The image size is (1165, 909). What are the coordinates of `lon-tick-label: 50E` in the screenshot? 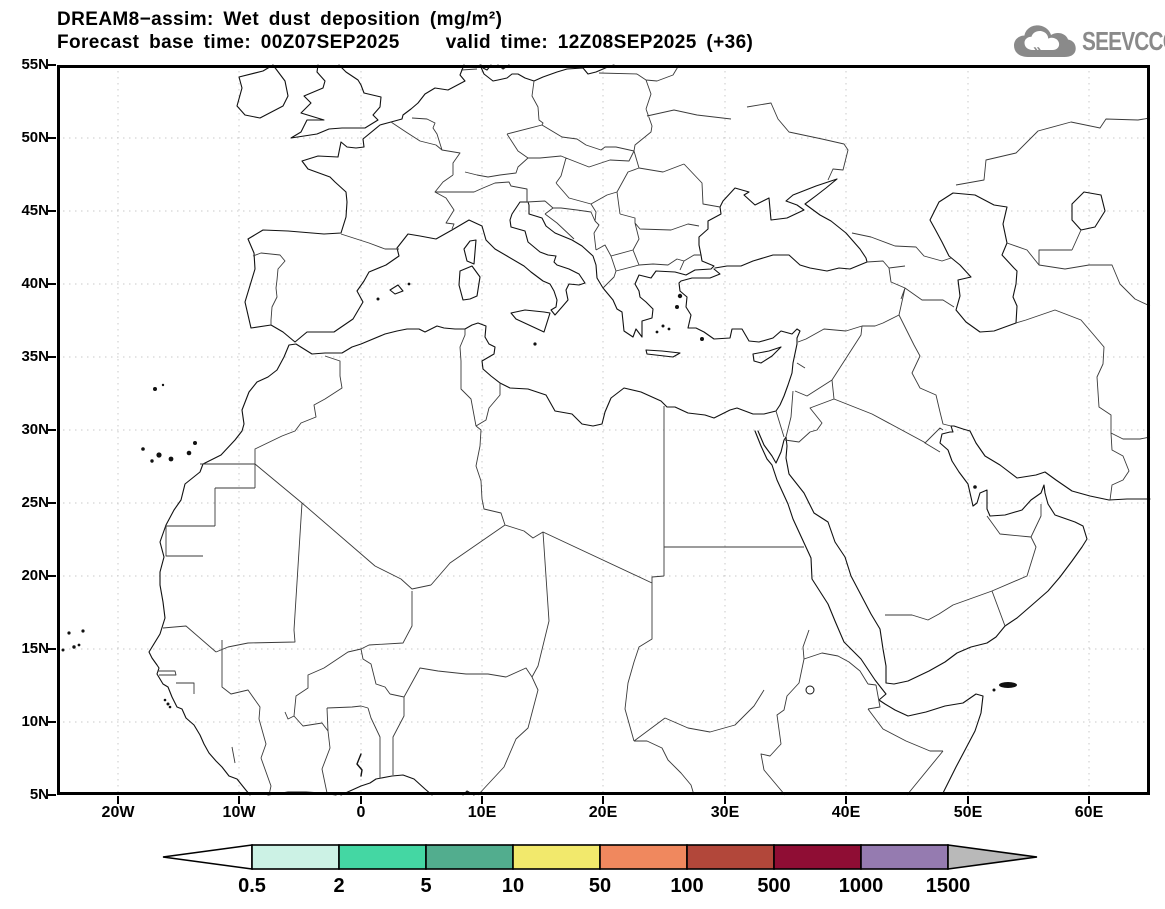 It's located at (968, 812).